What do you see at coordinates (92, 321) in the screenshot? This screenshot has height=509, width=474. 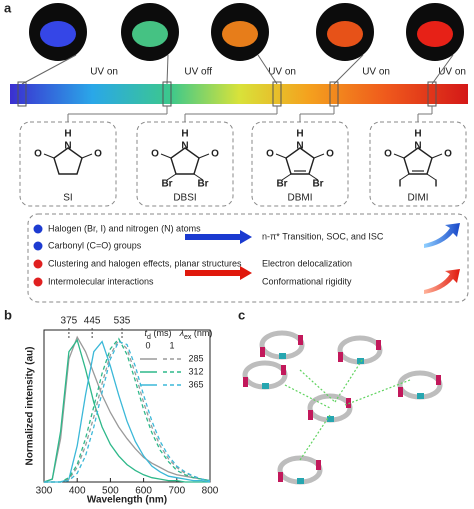 I see `peak-label: 445` at bounding box center [92, 321].